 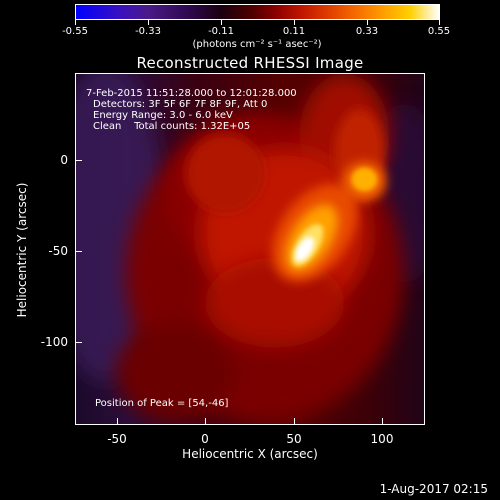 I want to click on x-tick-label: 100, so click(x=382, y=439).